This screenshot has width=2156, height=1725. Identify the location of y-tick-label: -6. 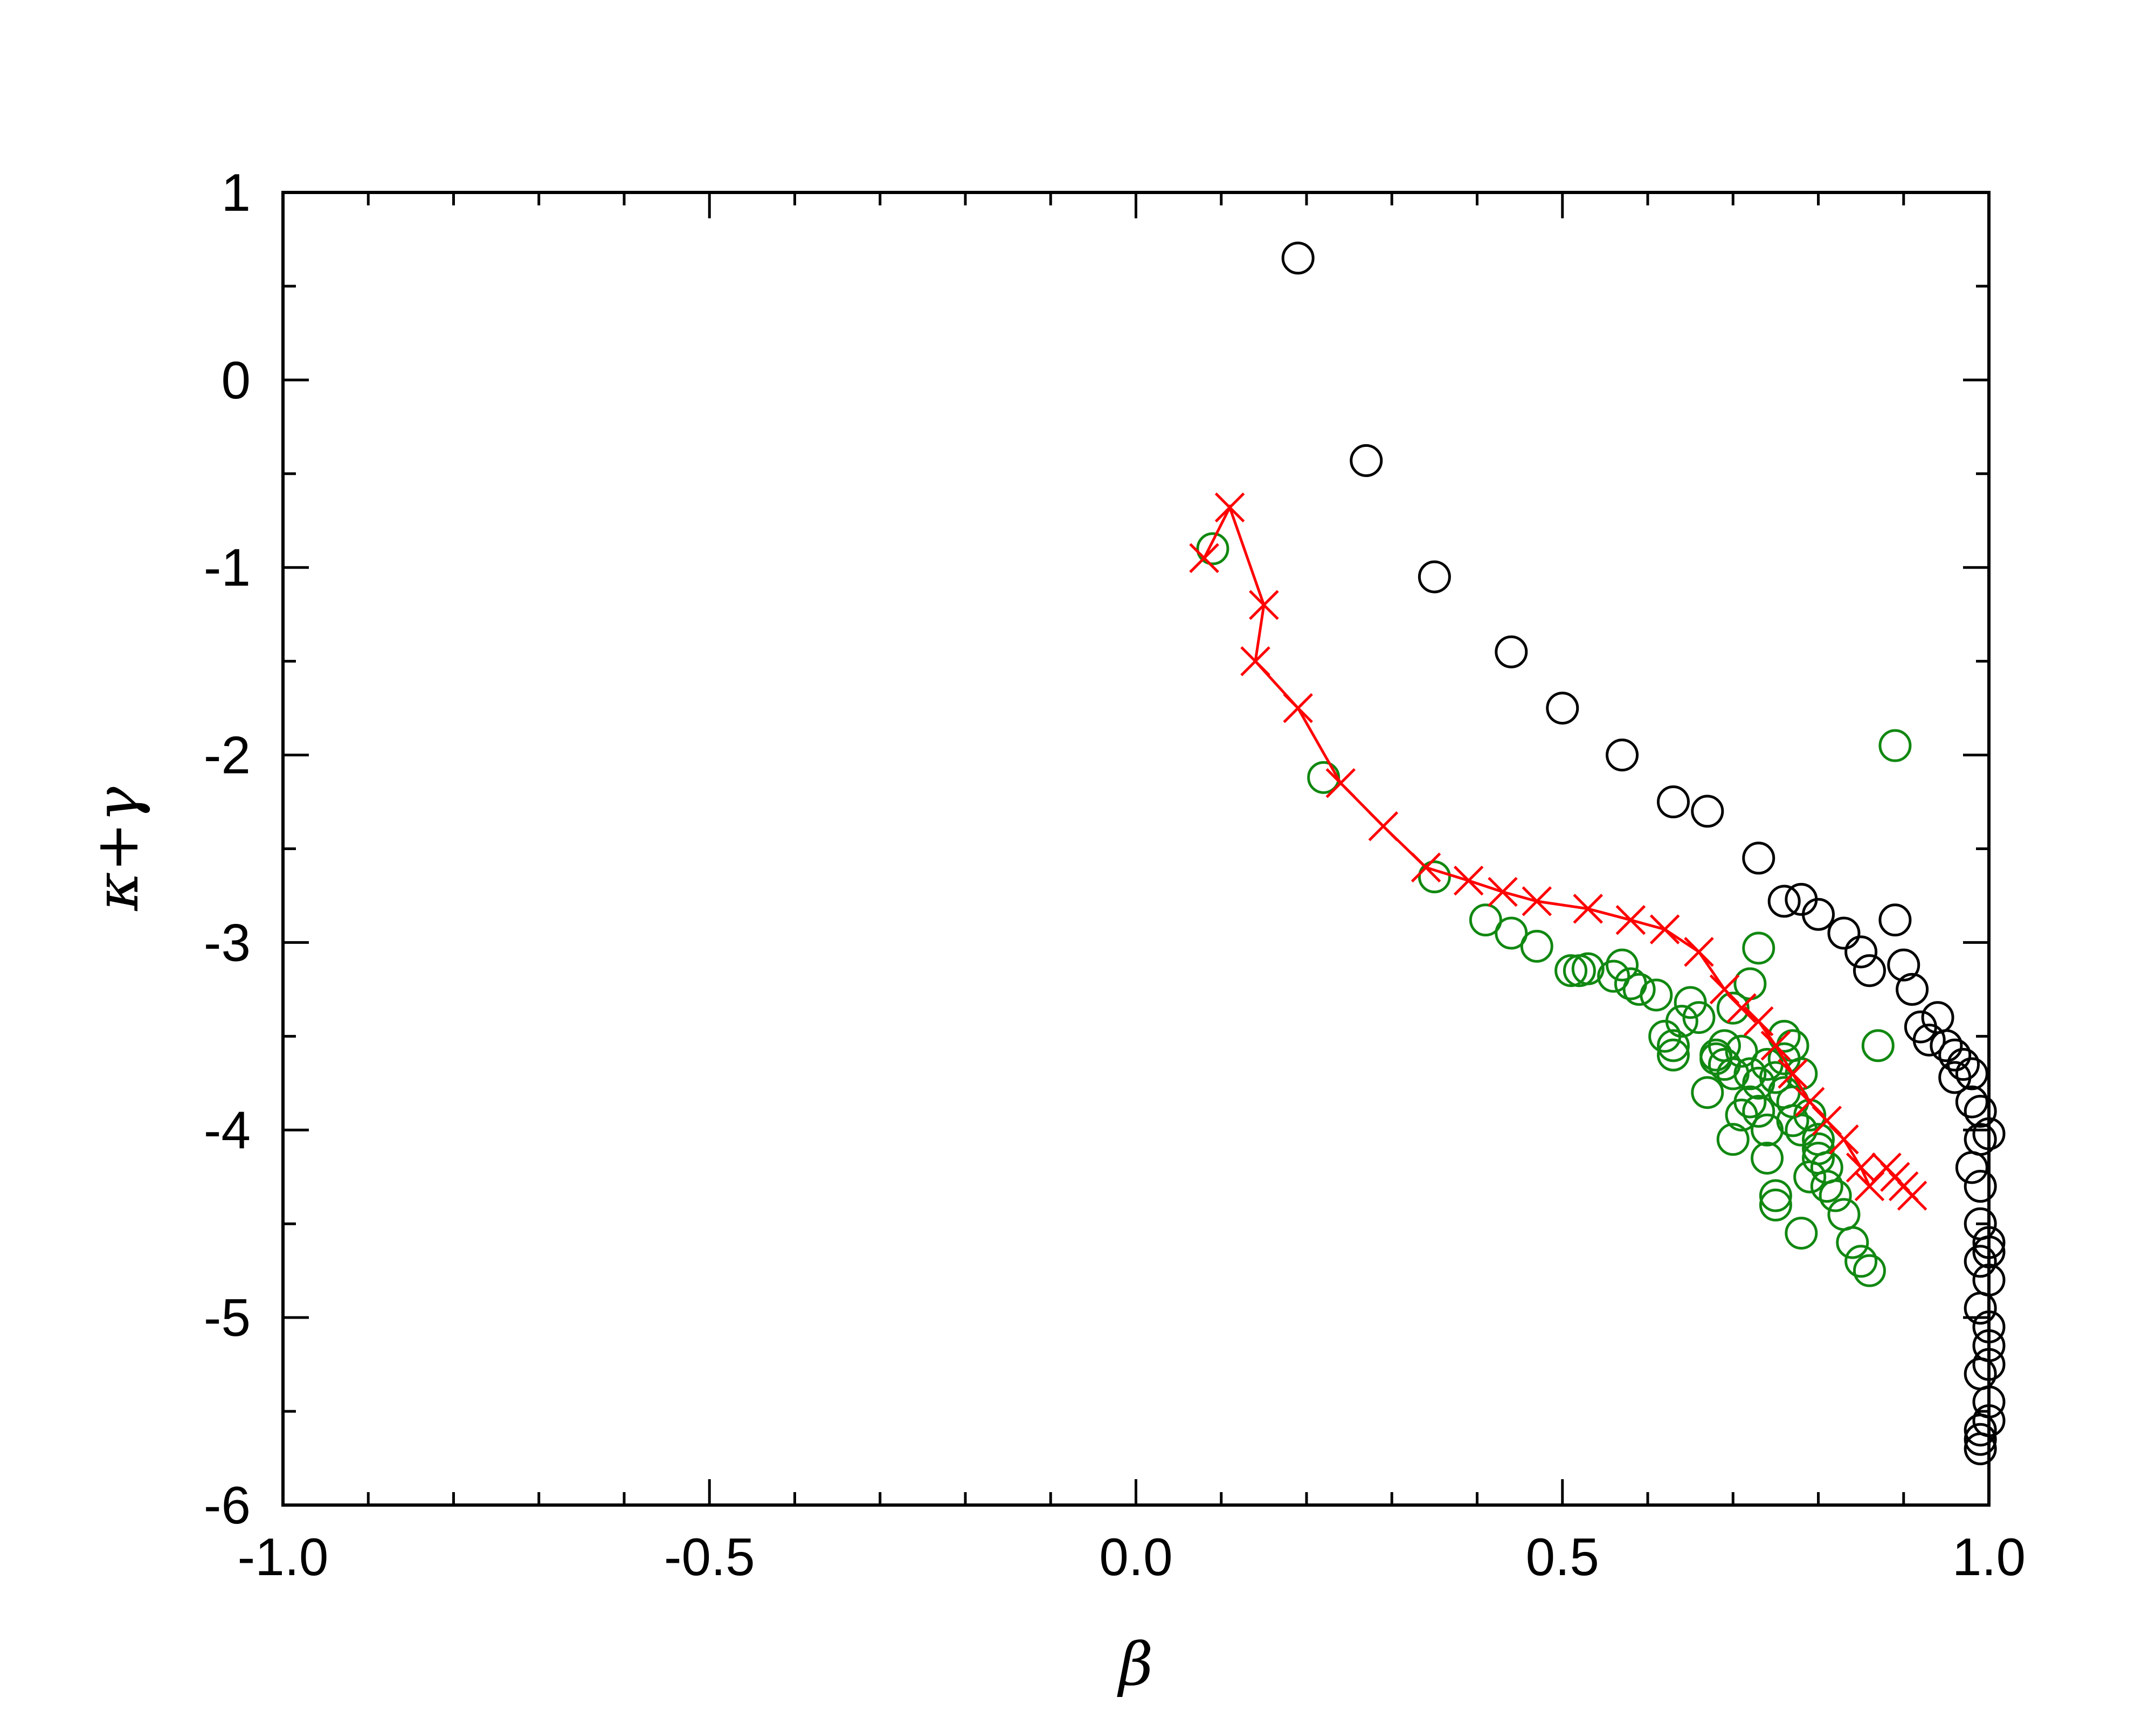
(227, 1505).